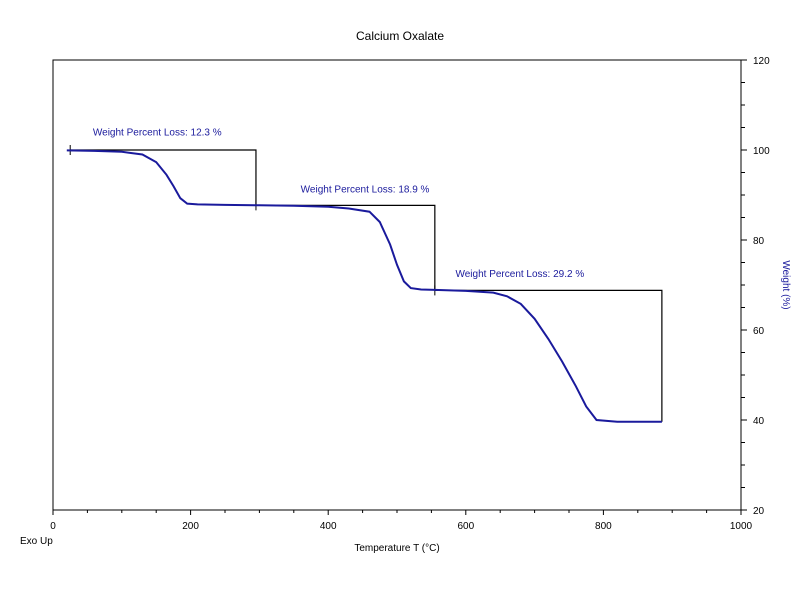  I want to click on x-tick-label: 200, so click(190, 526).